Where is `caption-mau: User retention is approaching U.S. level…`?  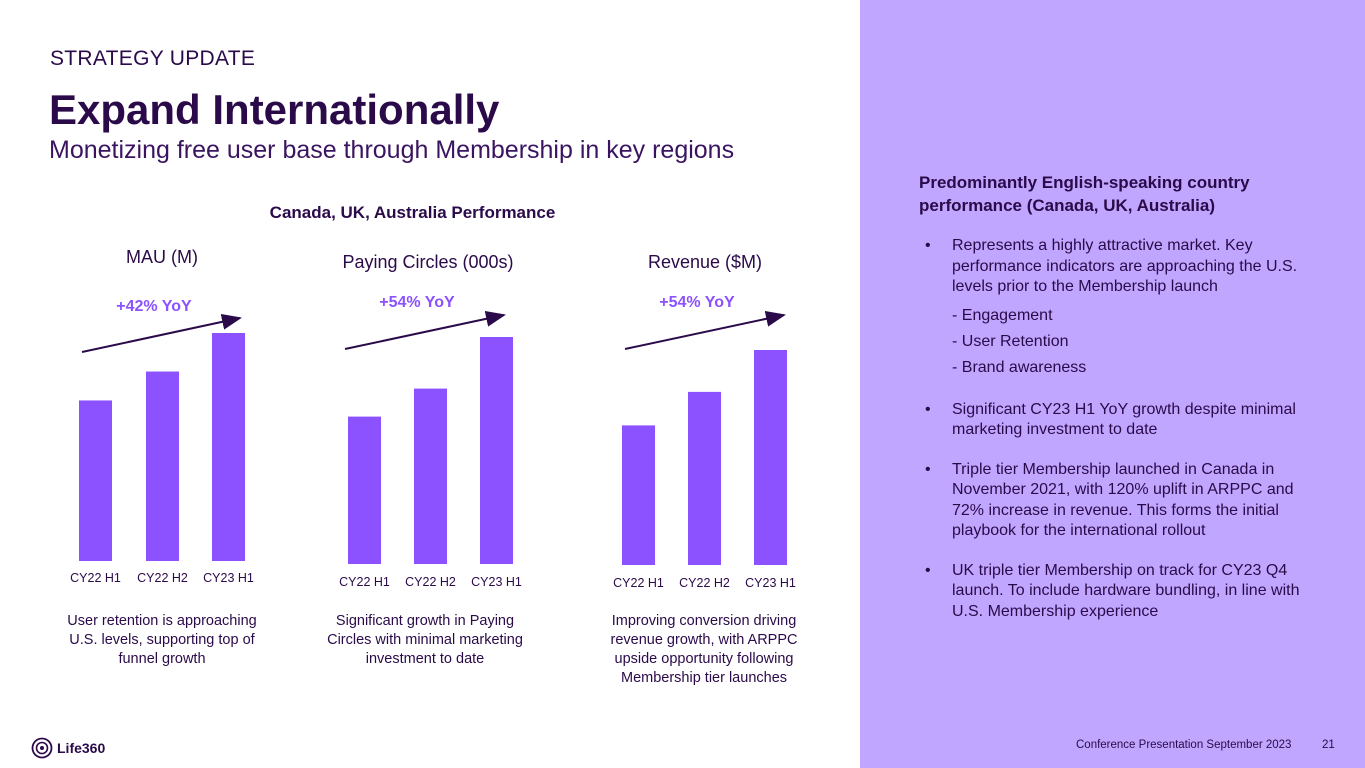
caption-mau: User retention is approaching U.S. level… is located at coordinates (162, 640).